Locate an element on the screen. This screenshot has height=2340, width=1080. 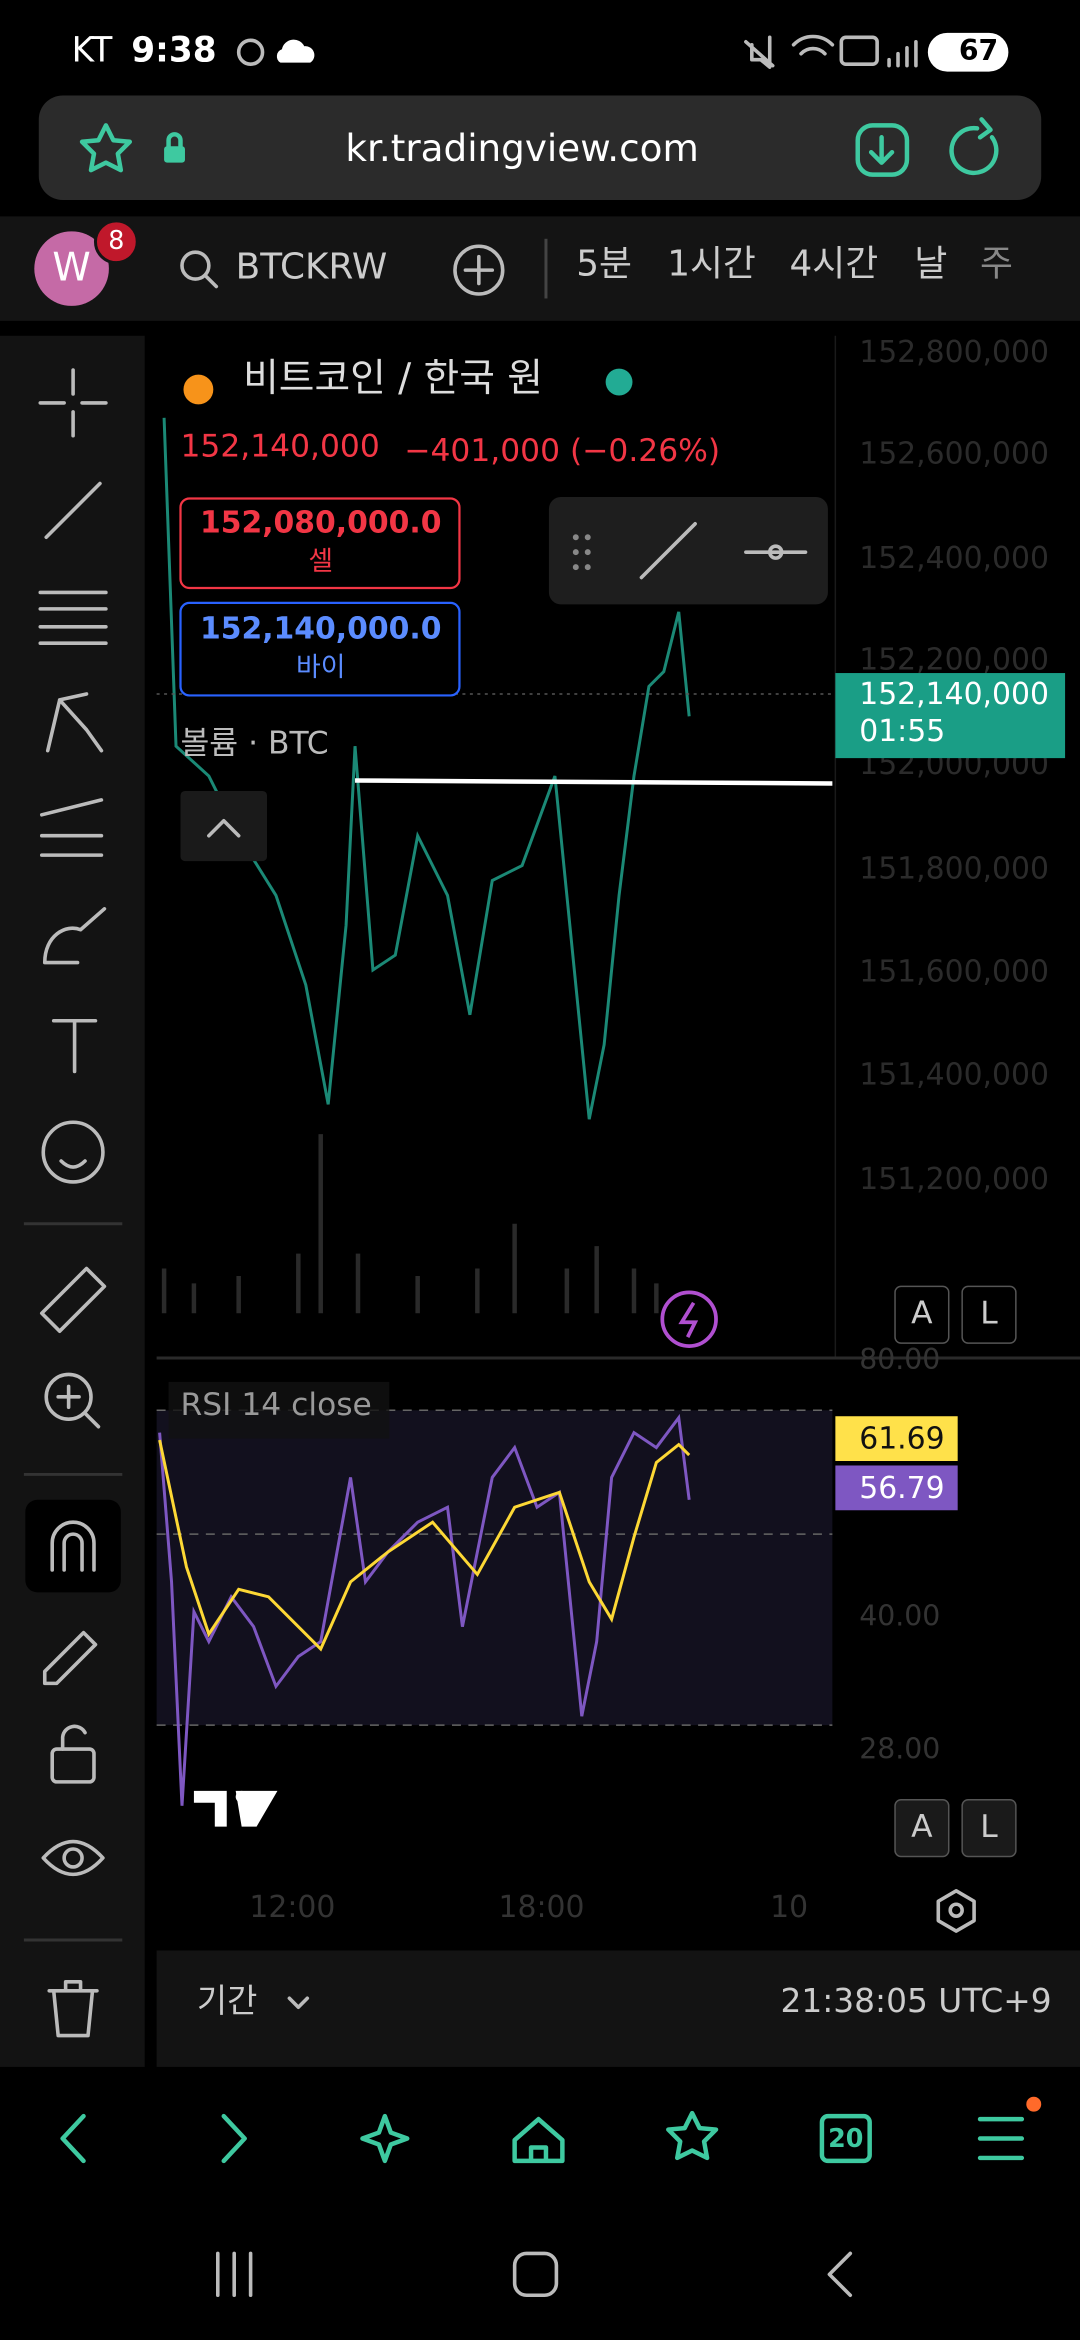
alert-bolt is located at coordinates (688, 1319).